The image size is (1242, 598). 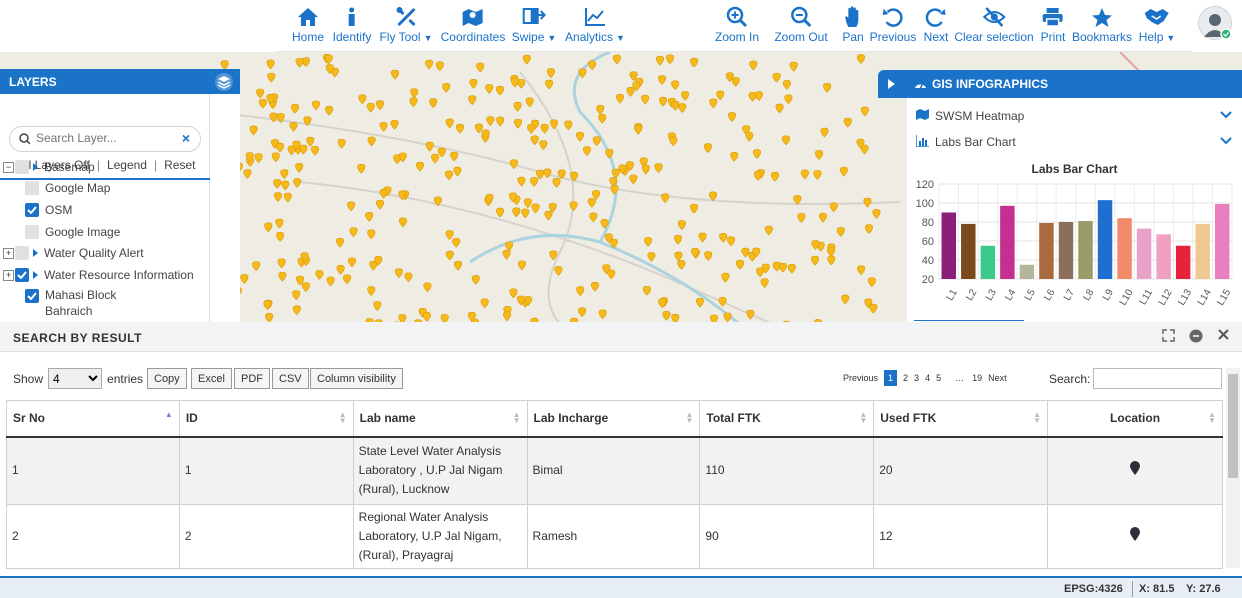 What do you see at coordinates (1074, 142) in the screenshot?
I see `labs-bar-chart-section: Labs Bar Chart` at bounding box center [1074, 142].